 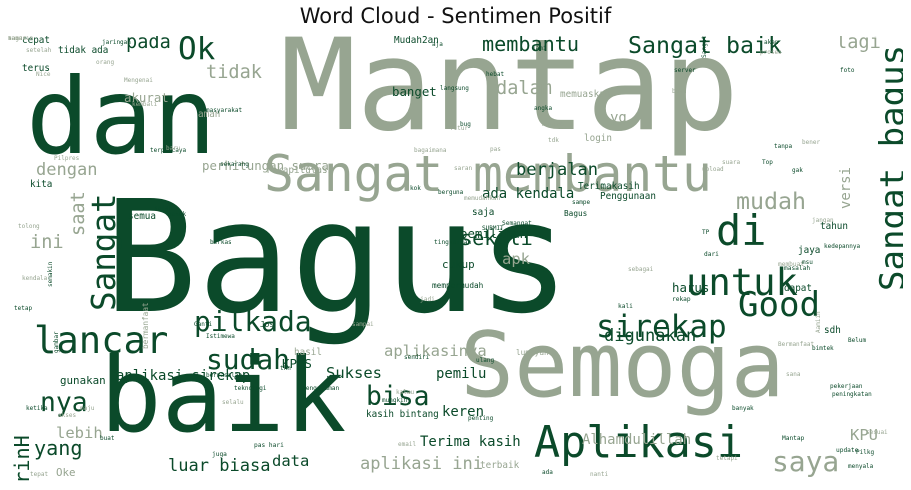 I want to click on word-gambar: gambar, so click(x=56, y=341).